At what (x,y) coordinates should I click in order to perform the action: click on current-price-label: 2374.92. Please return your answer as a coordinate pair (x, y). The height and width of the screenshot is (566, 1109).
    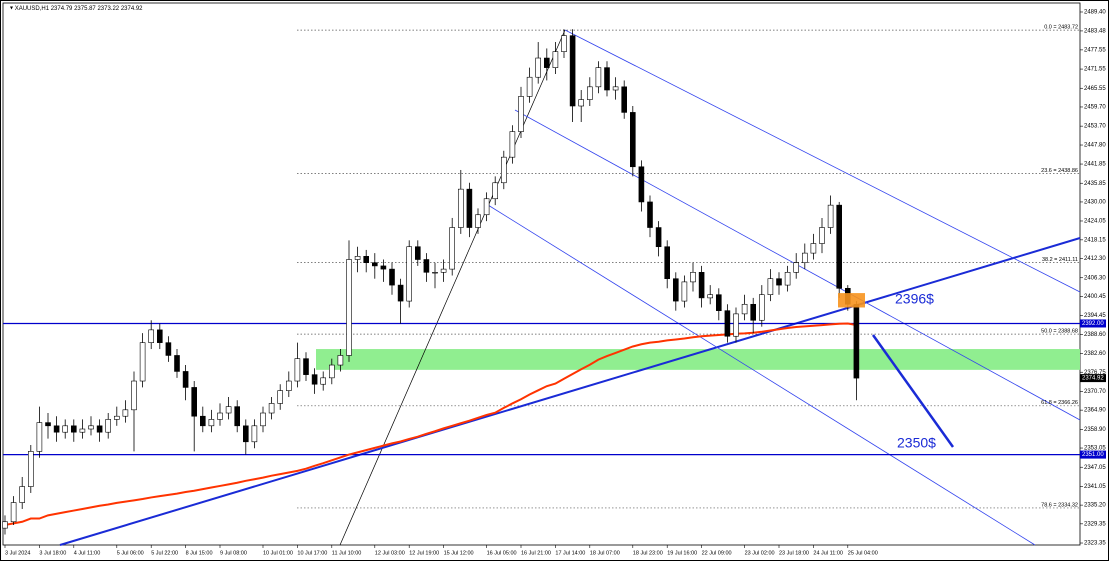
    Looking at the image, I should click on (1093, 379).